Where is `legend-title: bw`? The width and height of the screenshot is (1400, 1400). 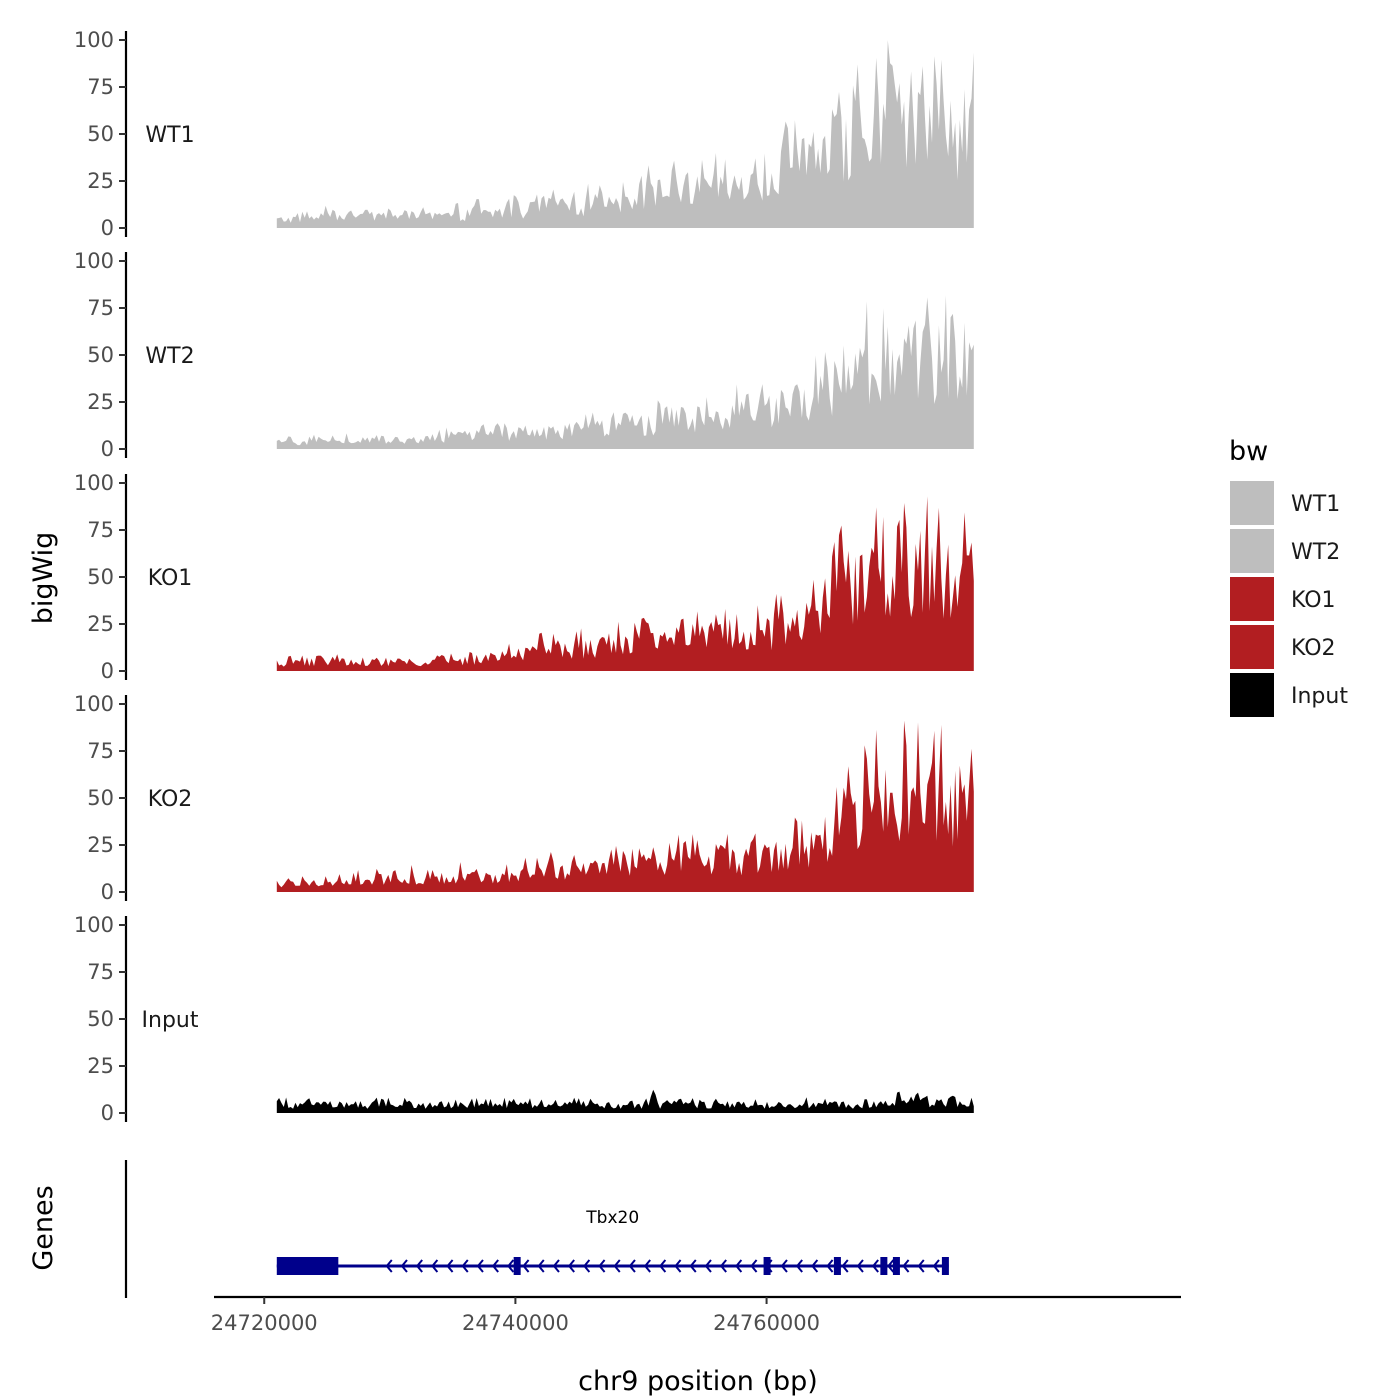
legend-title: bw is located at coordinates (1248, 451).